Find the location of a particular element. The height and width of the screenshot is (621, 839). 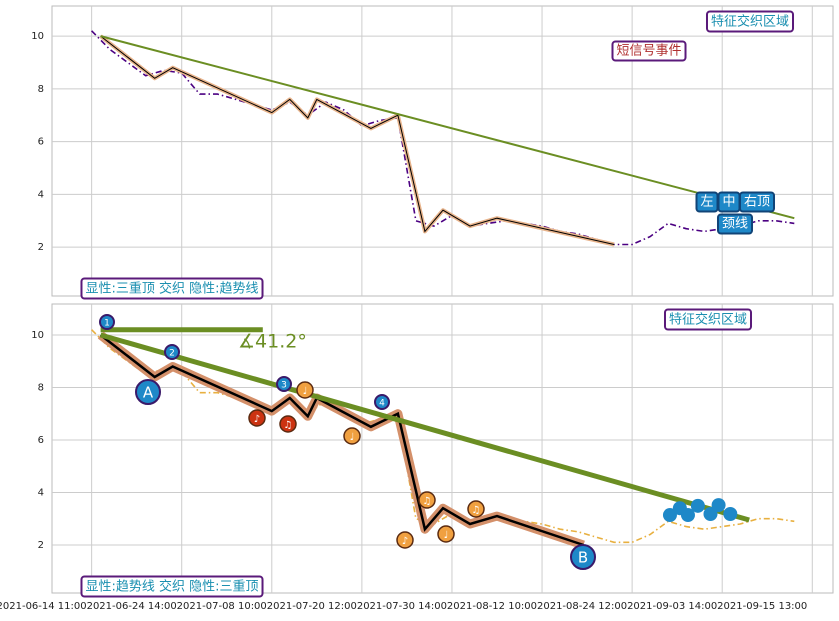

x-tick-label: 2021-06-14 11:00 is located at coordinates (43, 606).